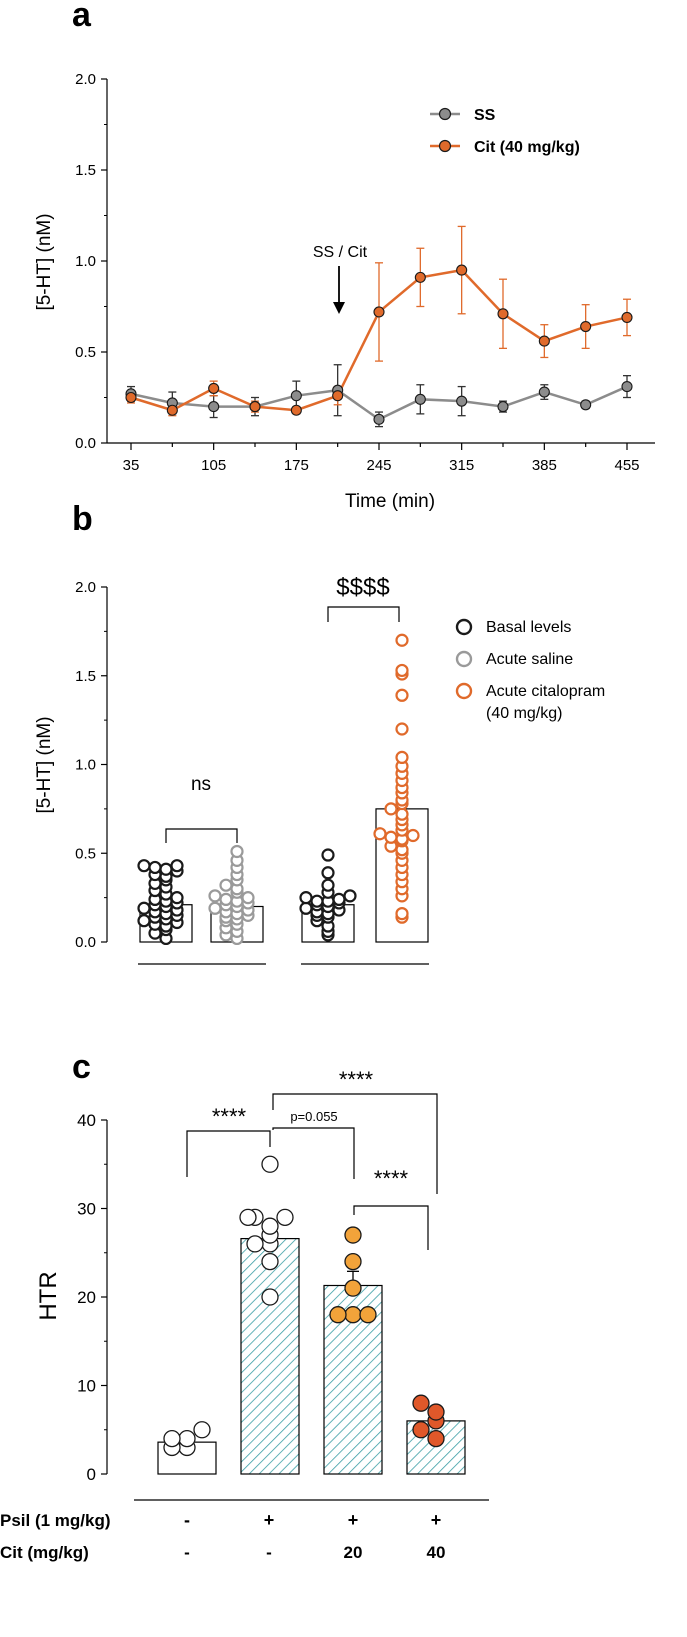  Describe the element at coordinates (528, 627) in the screenshot. I see `legend-b-basal-label: Basal levels` at that location.